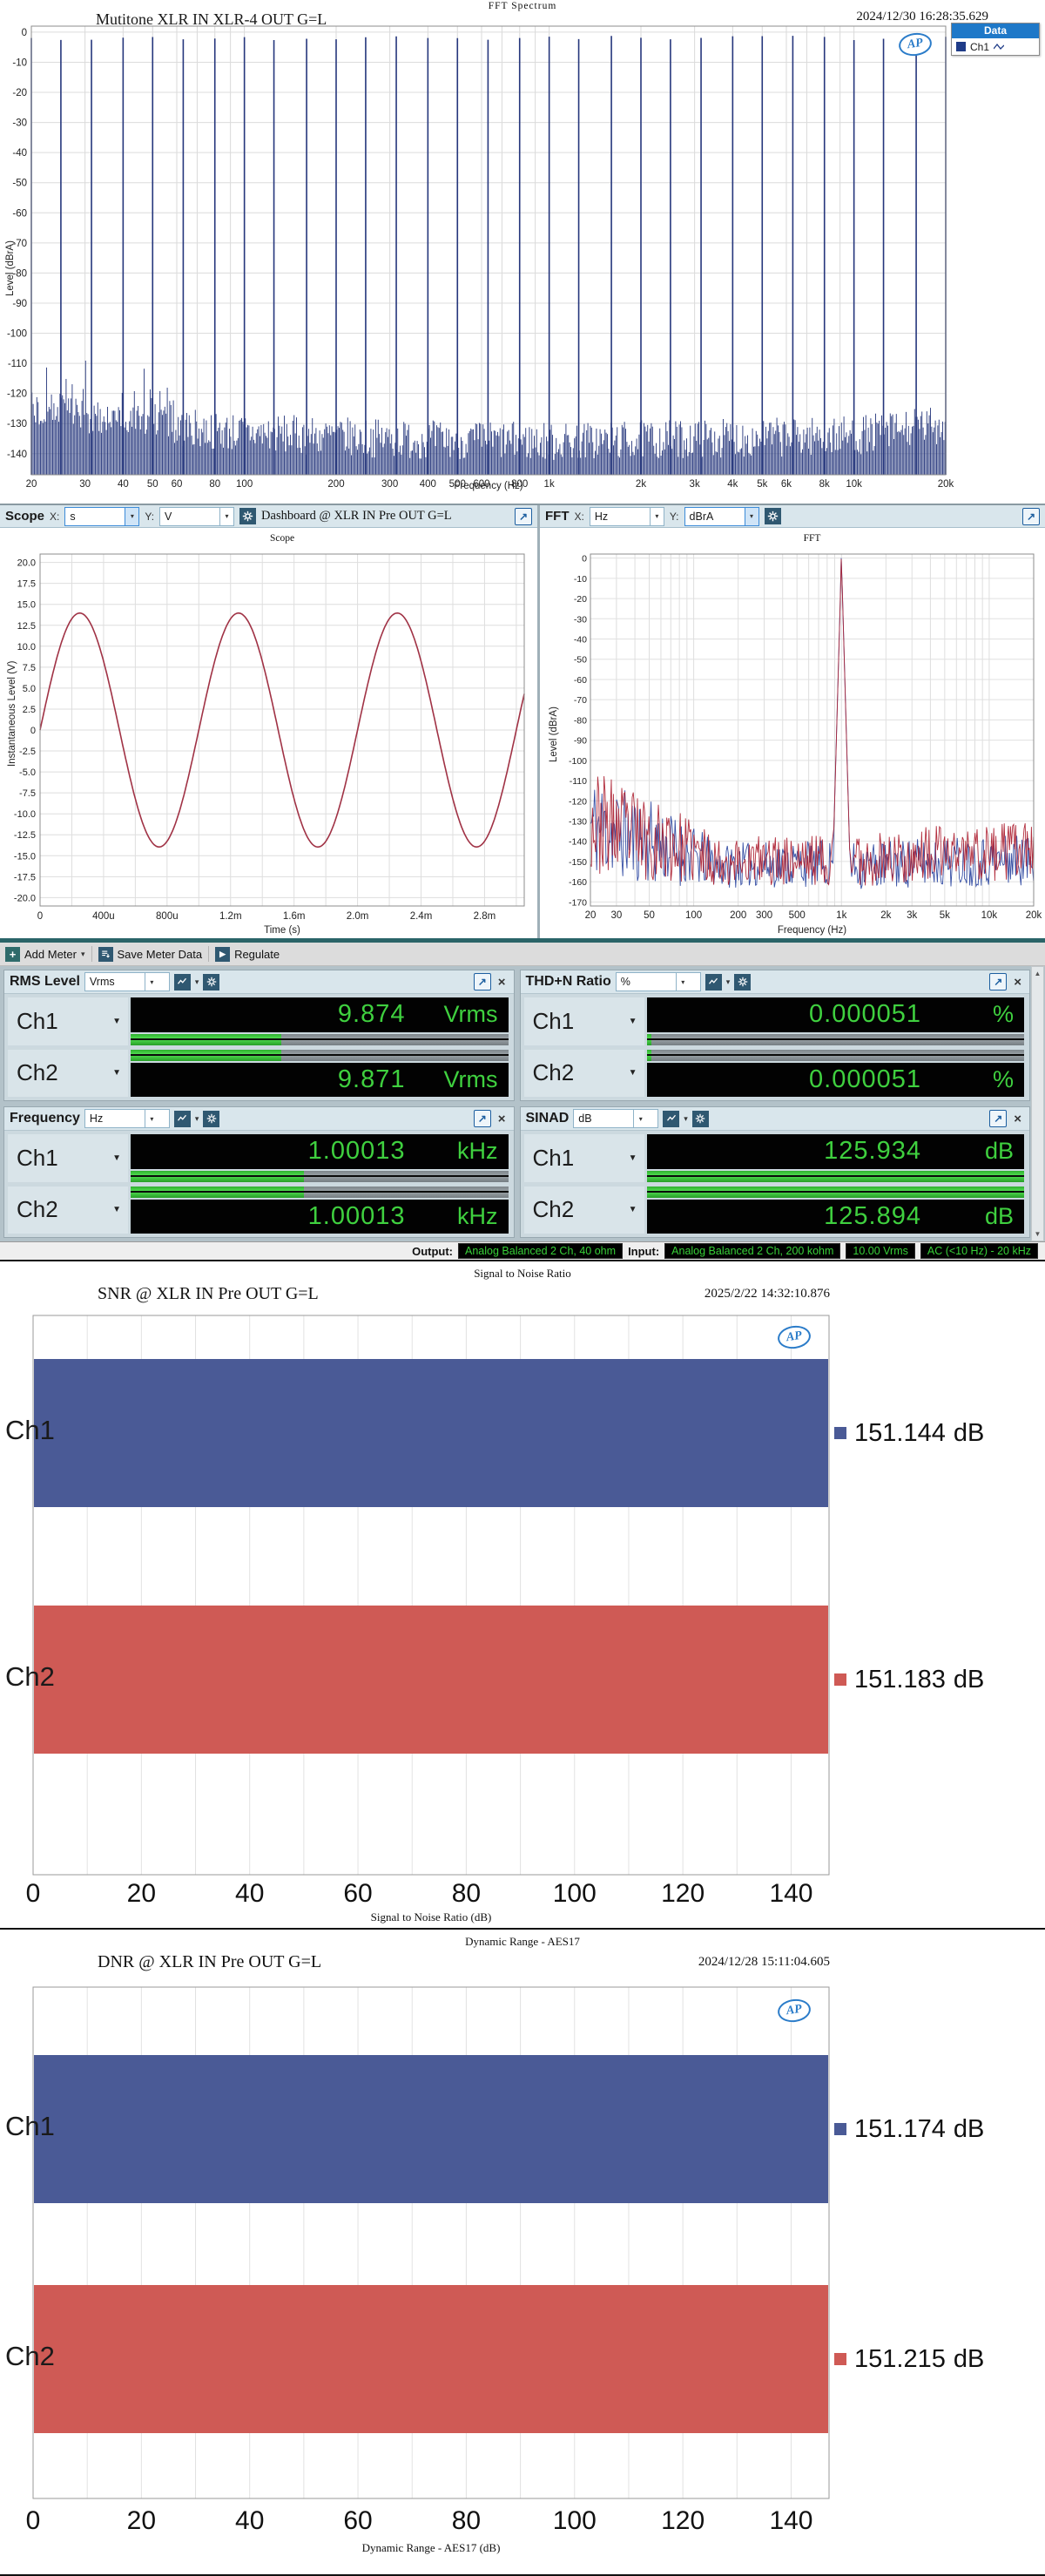 The height and width of the screenshot is (2576, 1045). What do you see at coordinates (282, 930) in the screenshot?
I see `scope-x-label: Time (s)` at bounding box center [282, 930].